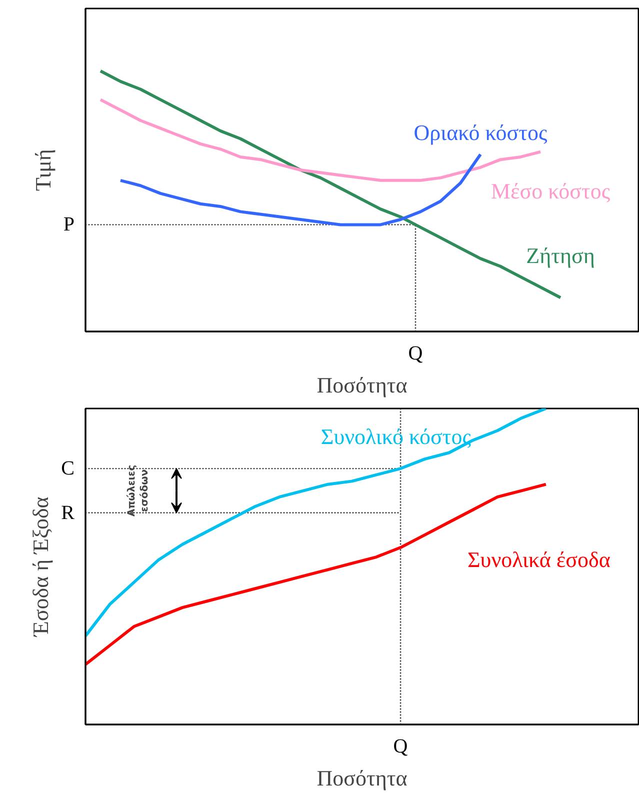 Image resolution: width=639 pixels, height=793 pixels. What do you see at coordinates (68, 225) in the screenshot?
I see `ref-line-label: P` at bounding box center [68, 225].